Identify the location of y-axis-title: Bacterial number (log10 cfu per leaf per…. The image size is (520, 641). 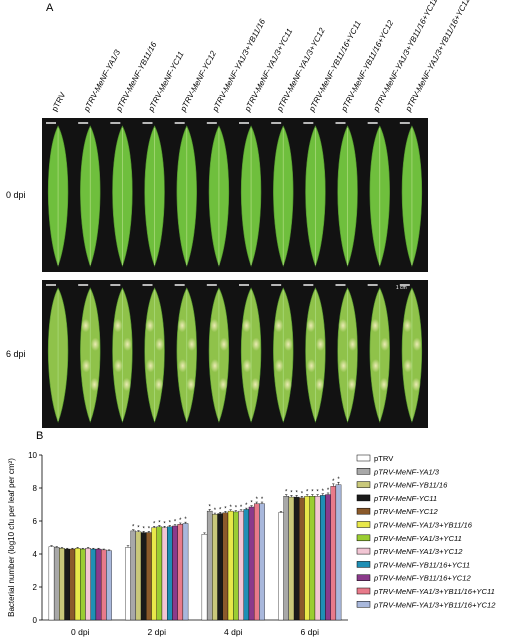
(11, 537).